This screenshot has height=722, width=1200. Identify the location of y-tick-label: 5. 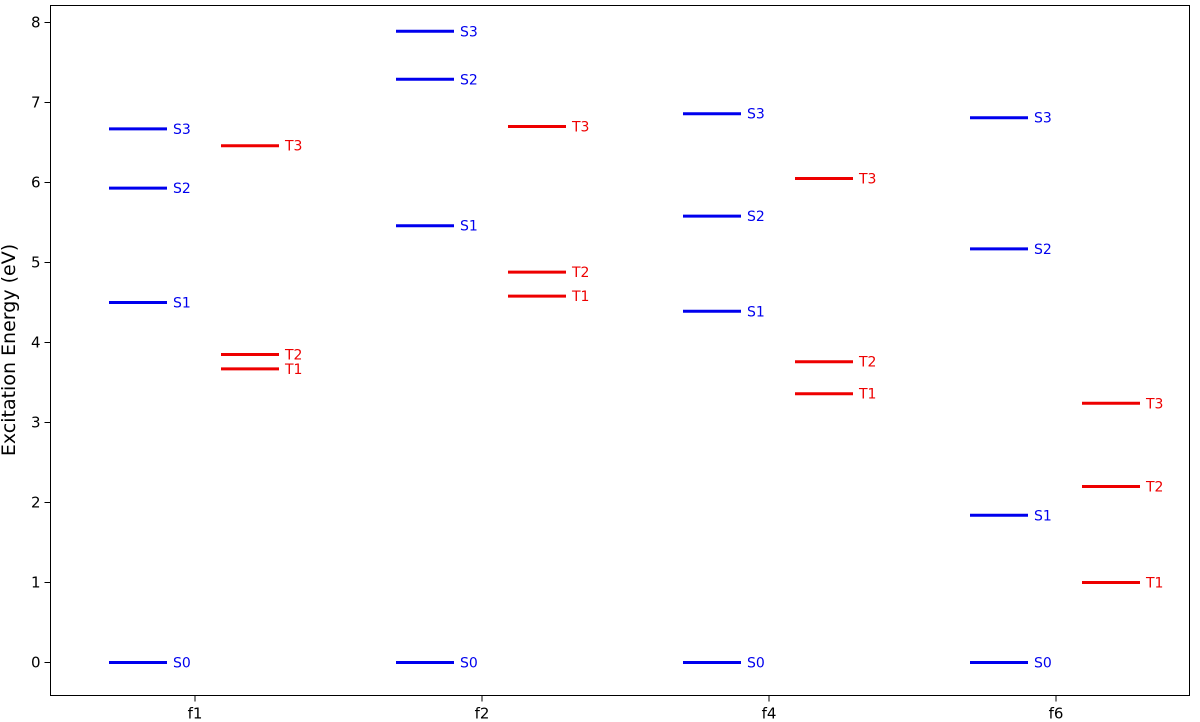
(36, 263).